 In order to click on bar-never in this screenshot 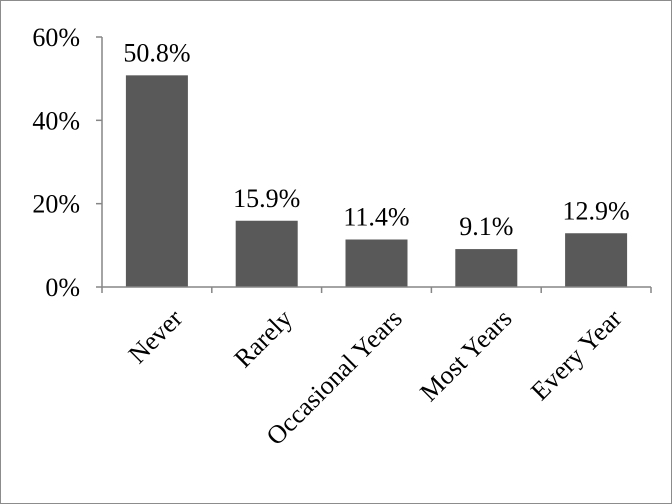, I will do `click(156, 181)`.